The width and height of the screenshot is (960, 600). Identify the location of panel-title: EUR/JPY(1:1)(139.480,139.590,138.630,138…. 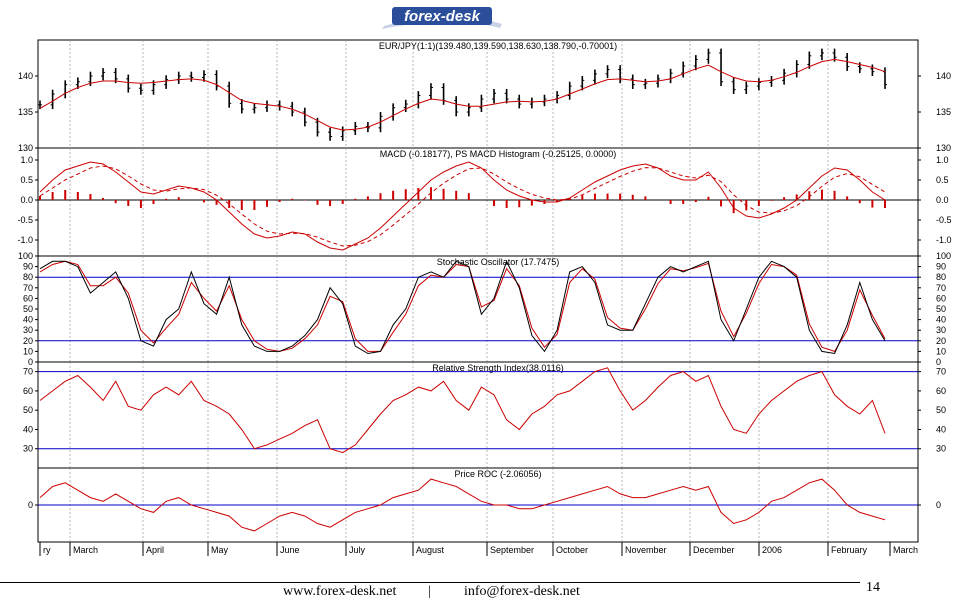
(498, 46).